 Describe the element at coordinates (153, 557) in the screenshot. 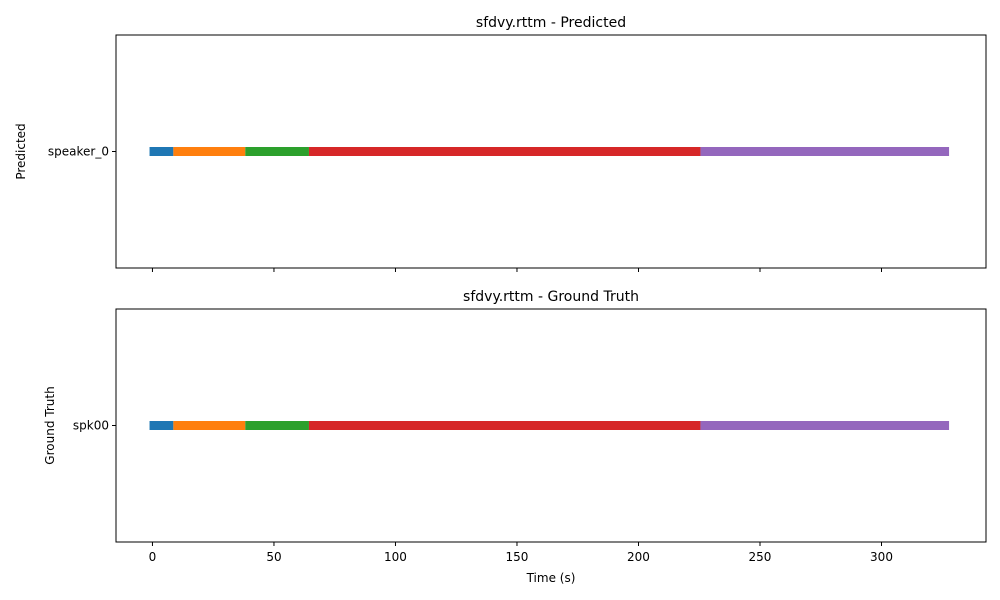

I see `x-tick-label: 0` at that location.